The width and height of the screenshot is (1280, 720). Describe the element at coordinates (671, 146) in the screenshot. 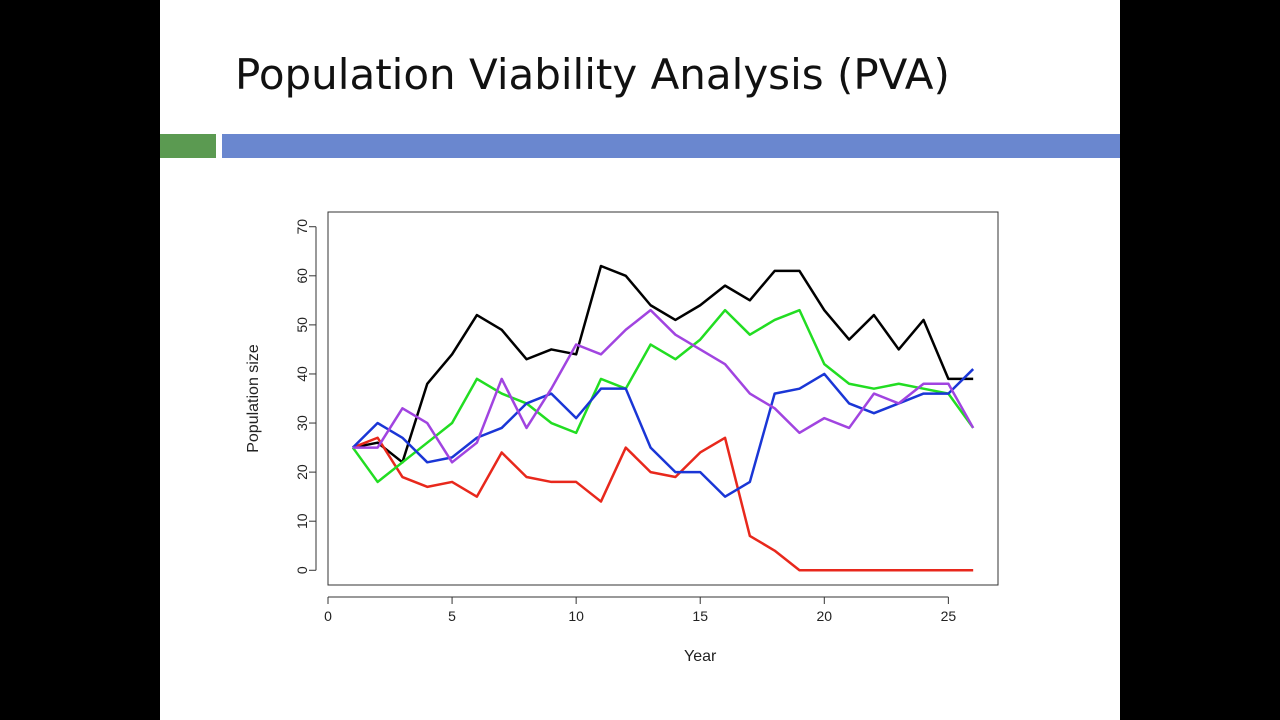

I see `accent-bar-blue` at that location.